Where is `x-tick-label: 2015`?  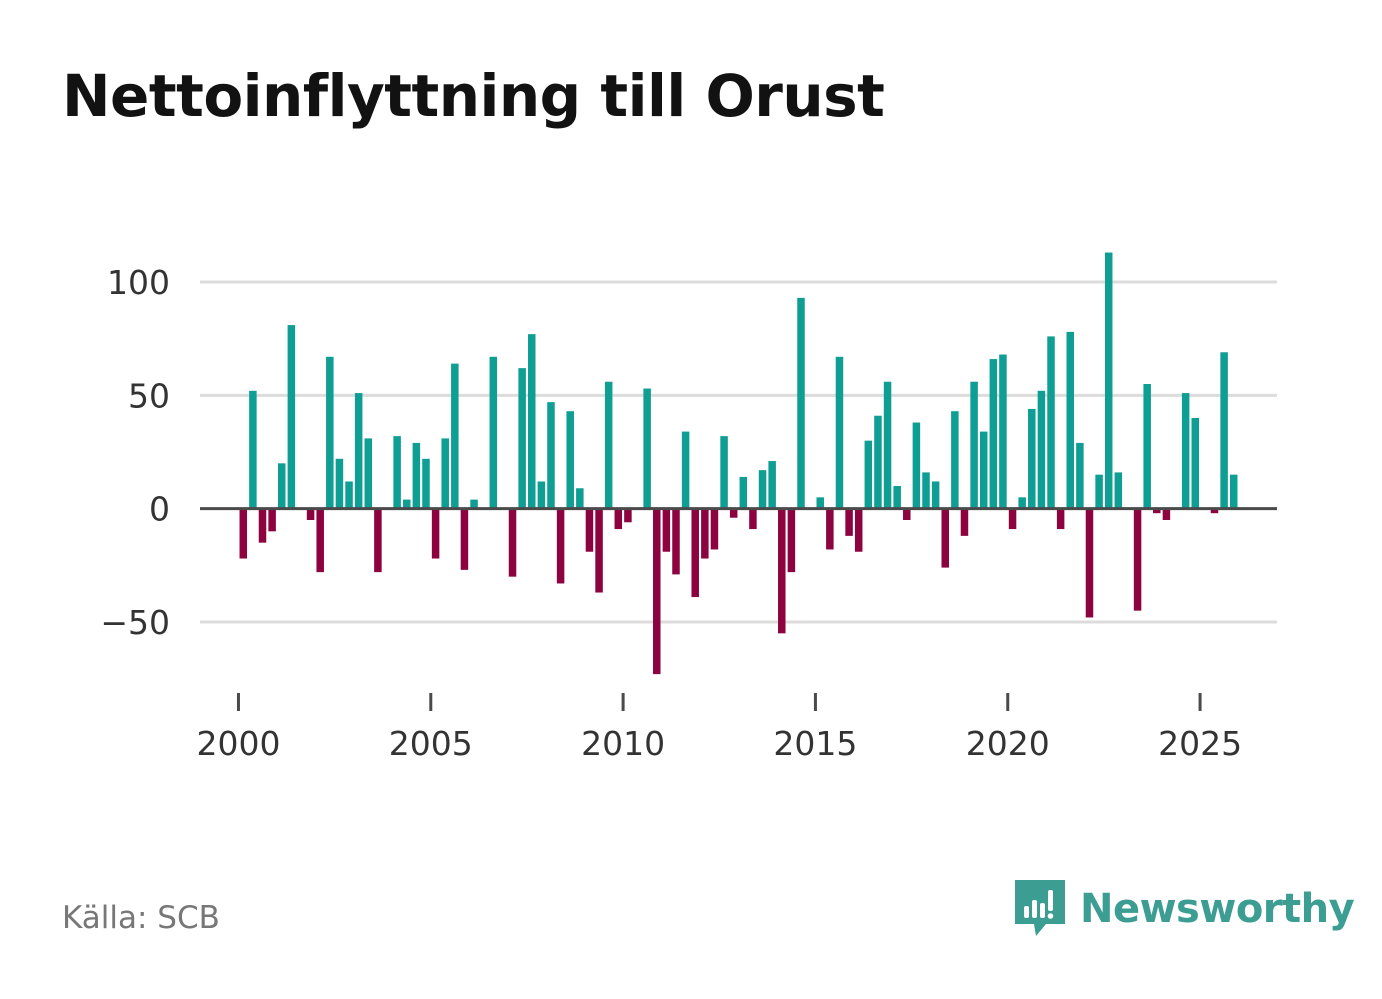 x-tick-label: 2015 is located at coordinates (815, 743).